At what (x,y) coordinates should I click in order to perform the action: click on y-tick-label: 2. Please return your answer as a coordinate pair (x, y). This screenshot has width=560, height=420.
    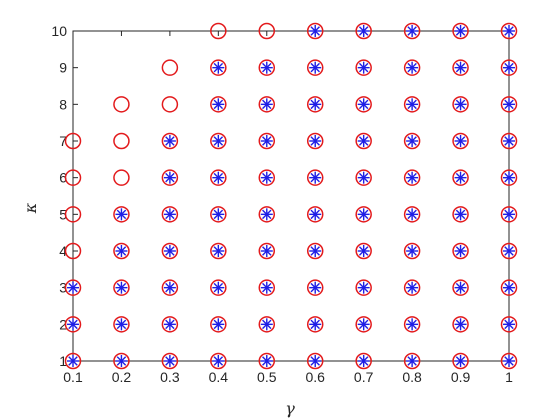
    Looking at the image, I should click on (63, 324).